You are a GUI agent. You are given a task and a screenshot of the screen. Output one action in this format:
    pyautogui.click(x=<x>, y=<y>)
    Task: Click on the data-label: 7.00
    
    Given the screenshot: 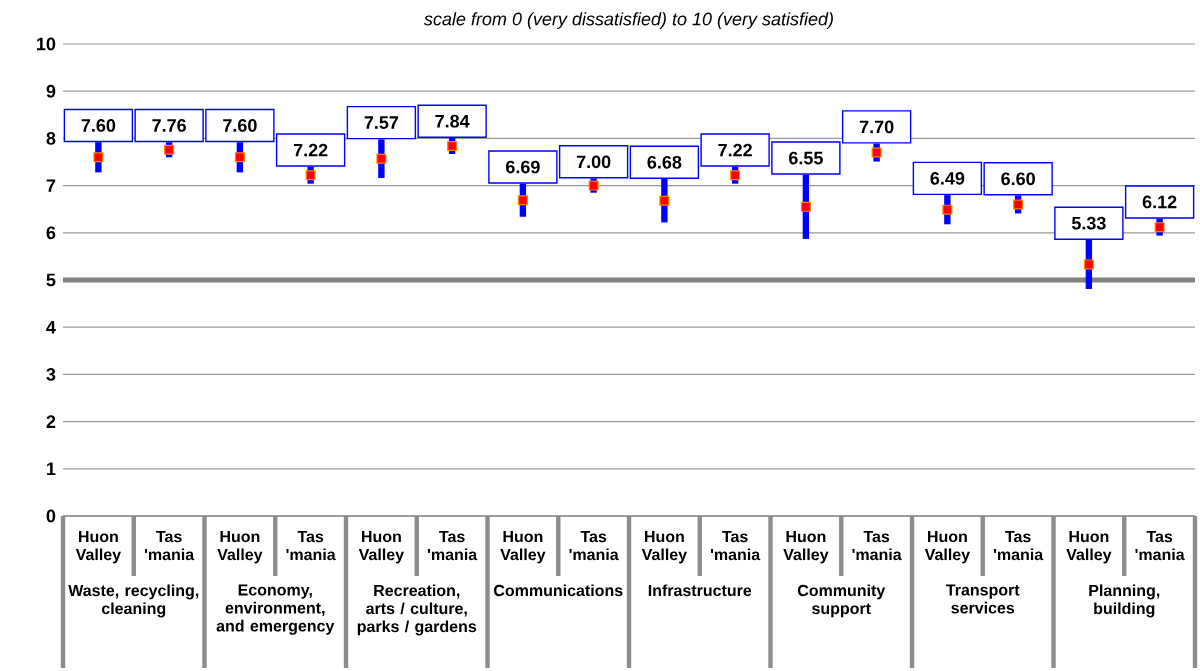 What is the action you would take?
    pyautogui.click(x=593, y=162)
    